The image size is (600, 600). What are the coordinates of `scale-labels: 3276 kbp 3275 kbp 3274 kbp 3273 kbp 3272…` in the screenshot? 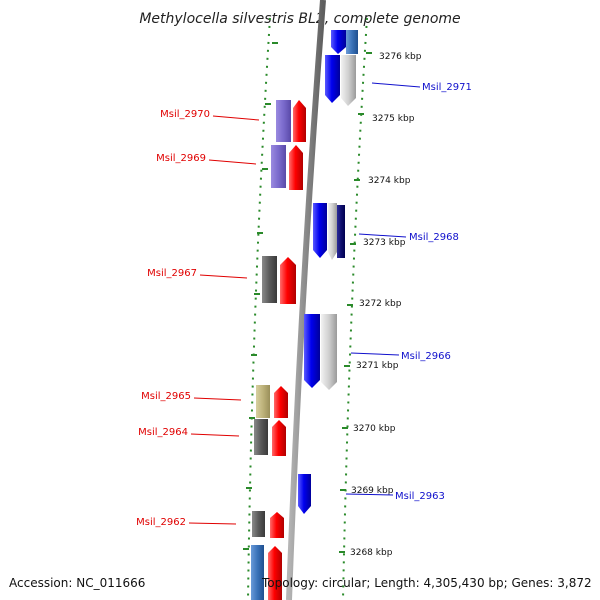 It's located at (386, 305).